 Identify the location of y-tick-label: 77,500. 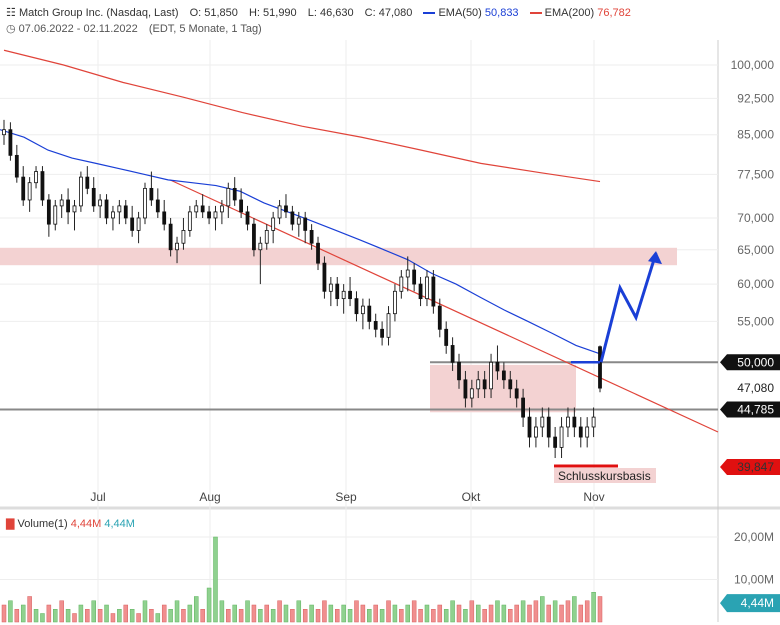
(755, 174).